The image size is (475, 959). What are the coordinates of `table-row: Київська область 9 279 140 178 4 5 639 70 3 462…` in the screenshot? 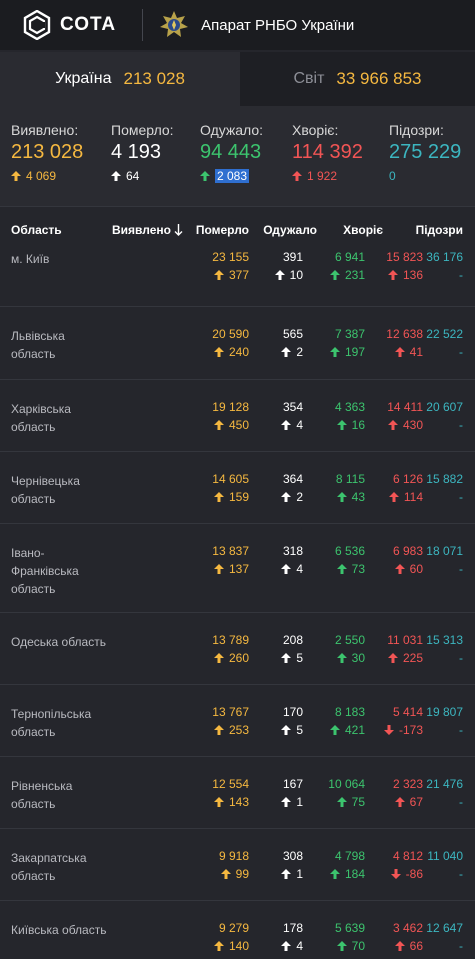 It's located at (237, 930).